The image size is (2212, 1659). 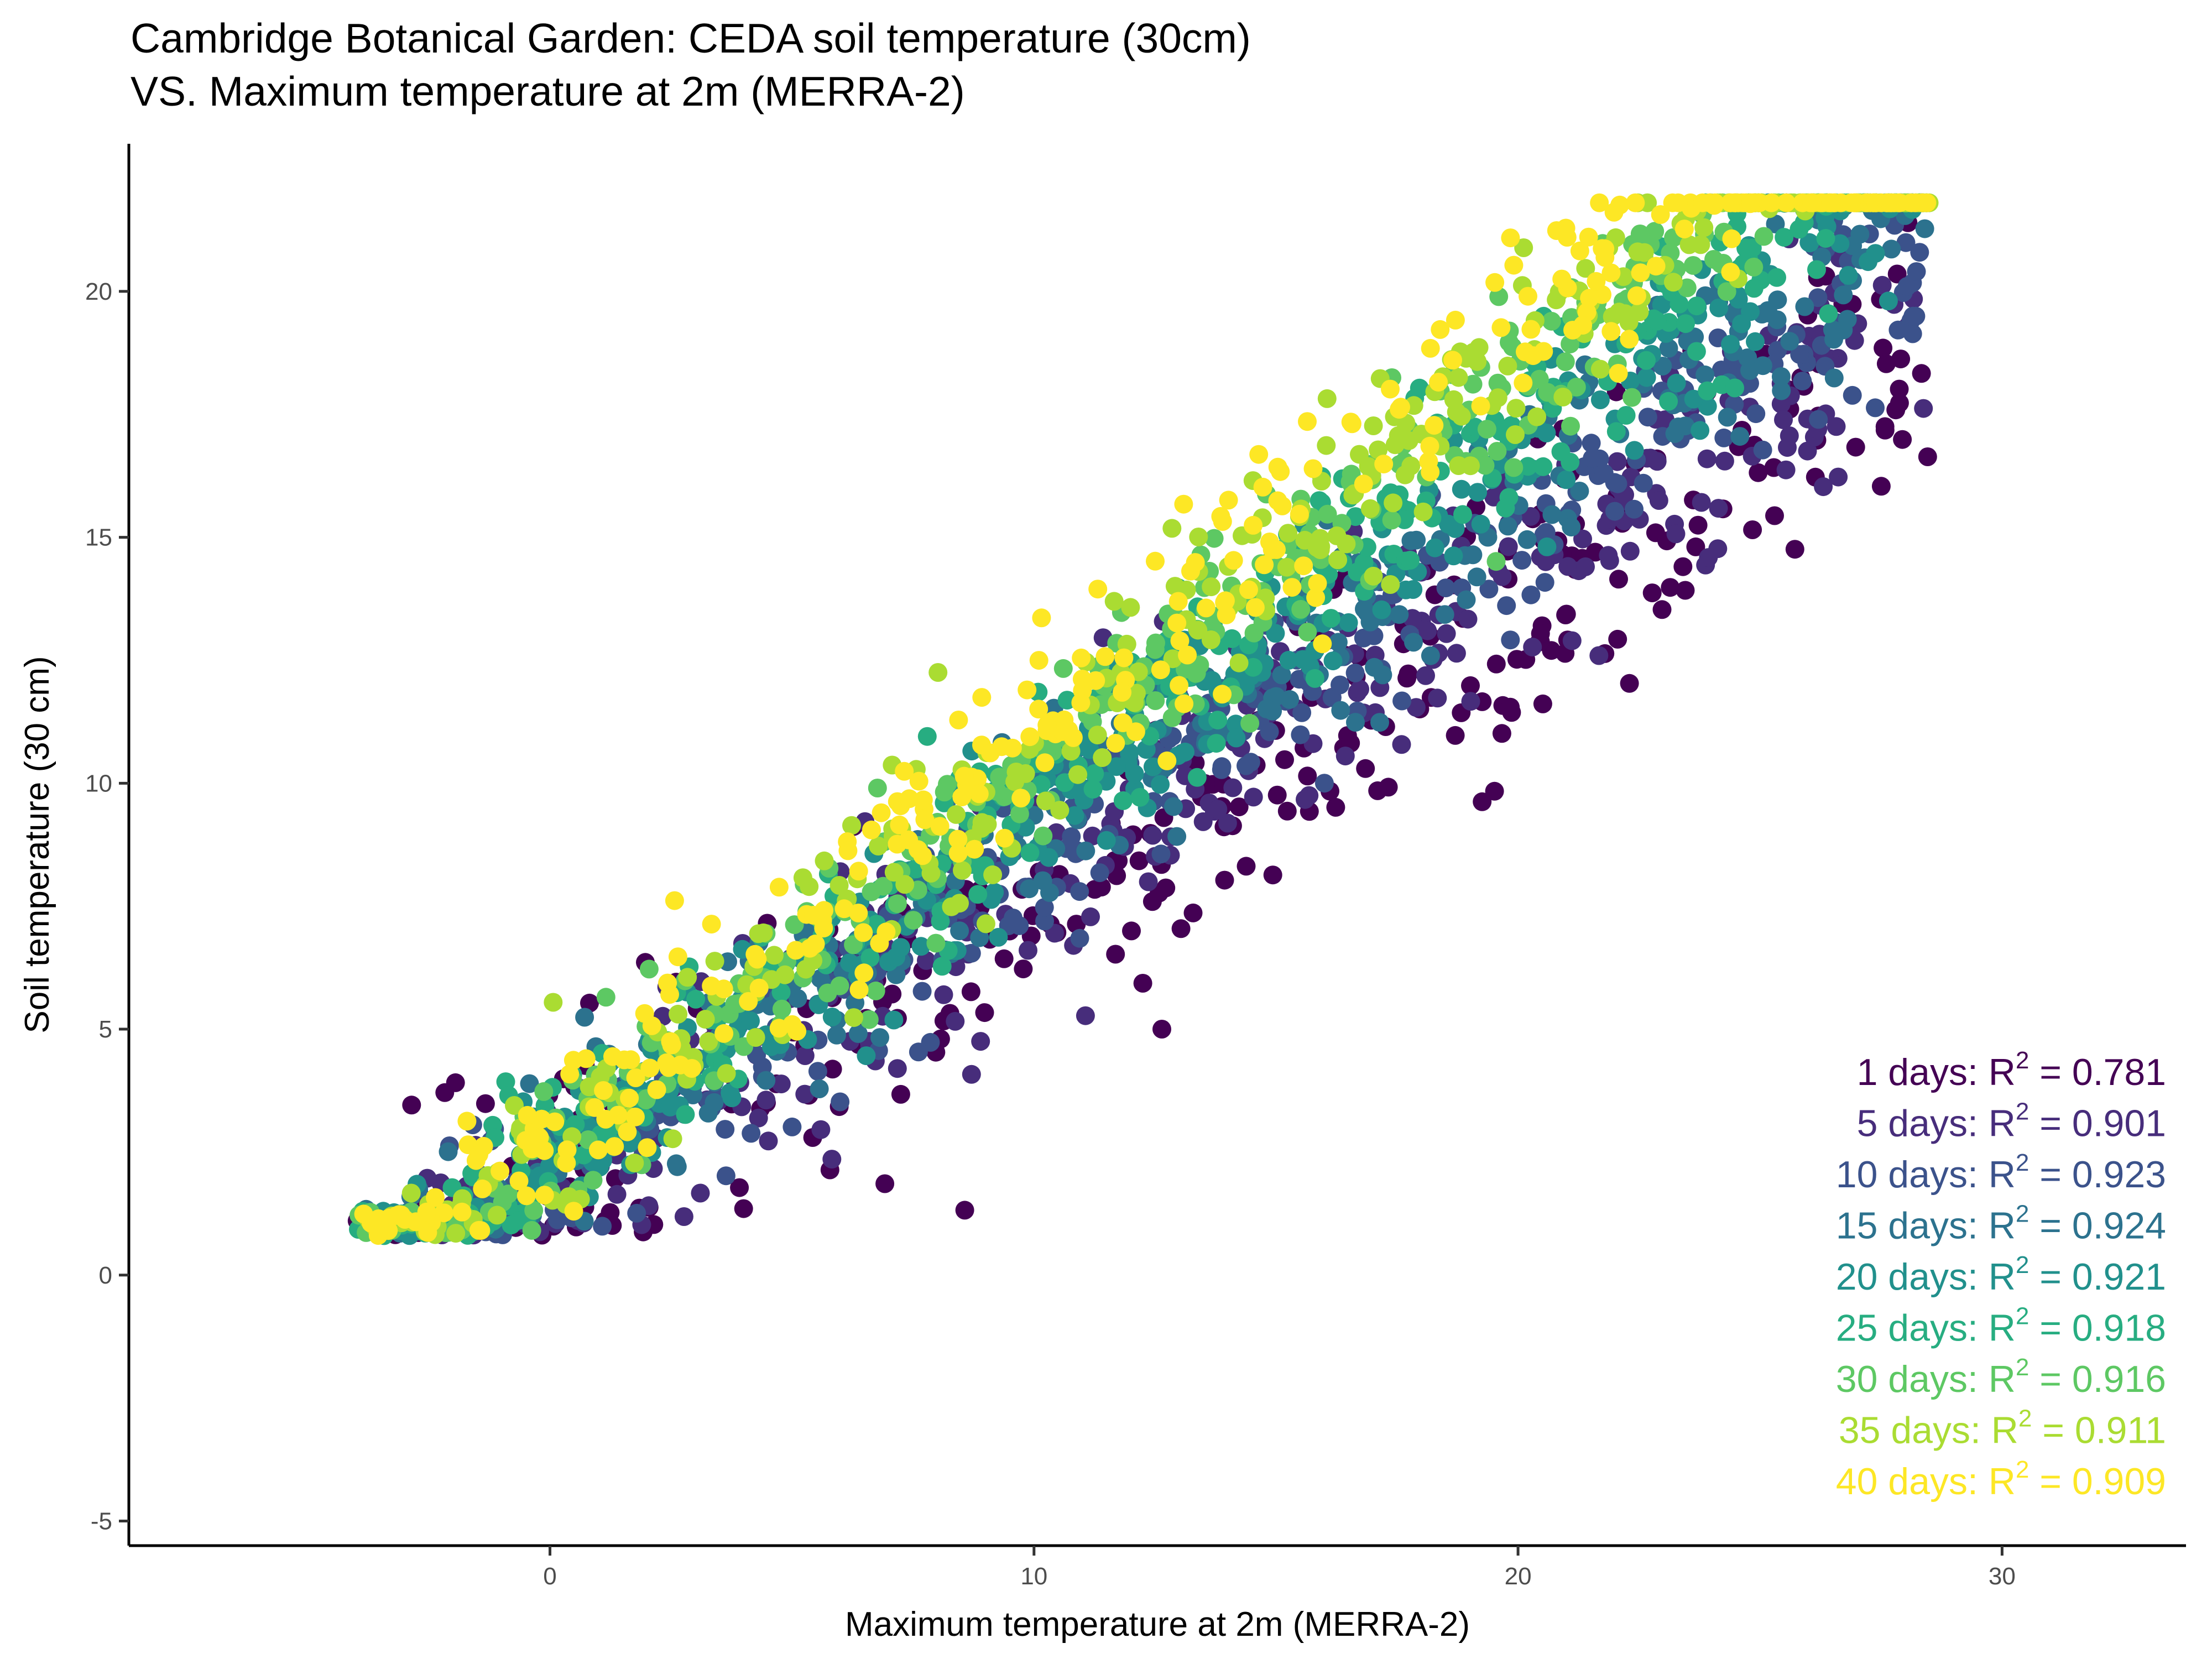 What do you see at coordinates (99, 538) in the screenshot?
I see `y-tick-label: 15` at bounding box center [99, 538].